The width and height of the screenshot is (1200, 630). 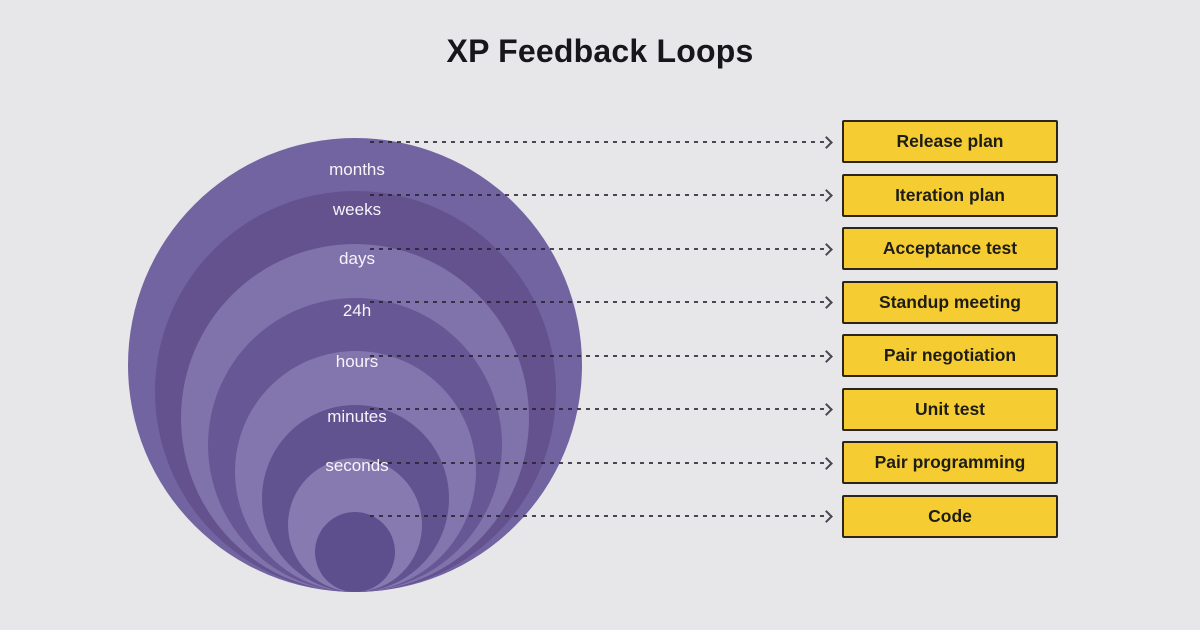 What do you see at coordinates (950, 355) in the screenshot?
I see `box-pair-negotiation: Pair negotiation` at bounding box center [950, 355].